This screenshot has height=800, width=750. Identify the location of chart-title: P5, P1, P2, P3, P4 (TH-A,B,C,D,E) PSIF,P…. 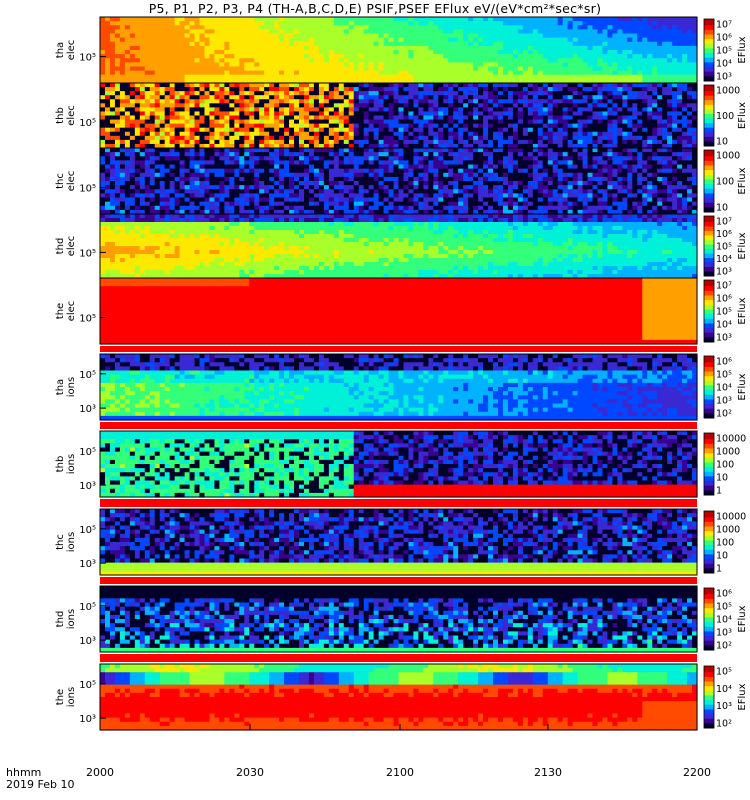
(375, 8).